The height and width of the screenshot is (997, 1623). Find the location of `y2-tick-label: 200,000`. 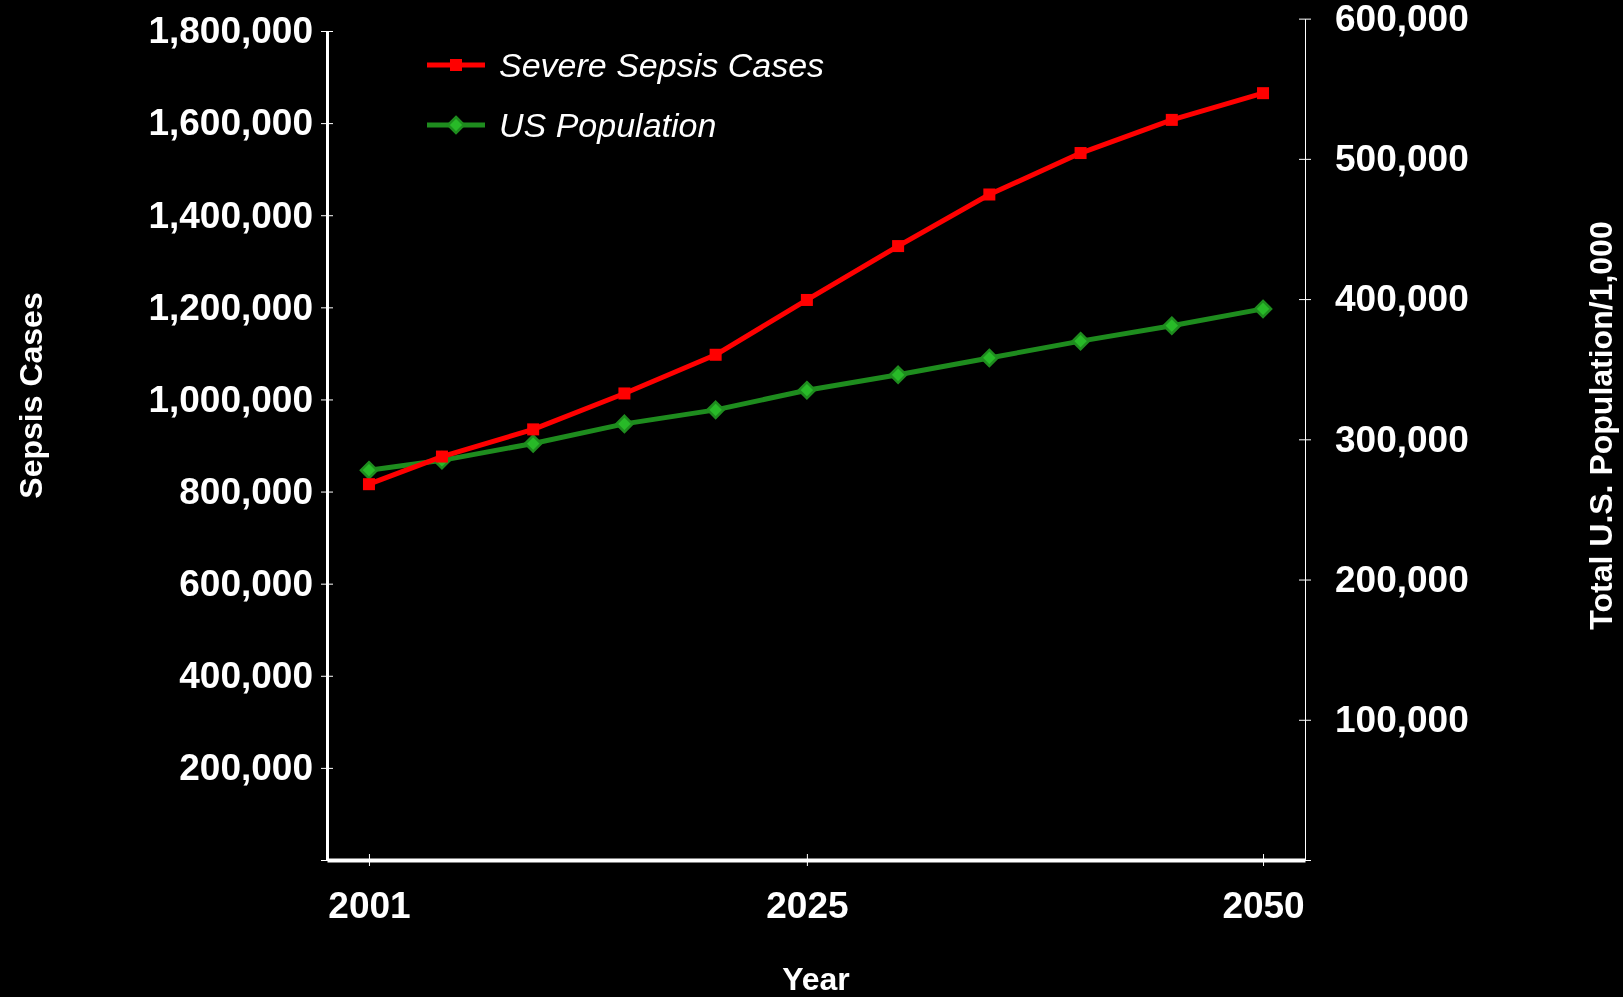

y2-tick-label: 200,000 is located at coordinates (1402, 579).